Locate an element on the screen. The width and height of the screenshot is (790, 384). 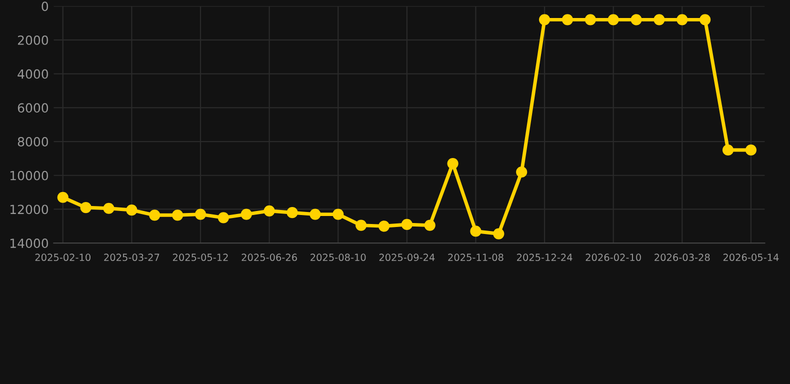
y-tick-label: 12000 is located at coordinates (29, 209).